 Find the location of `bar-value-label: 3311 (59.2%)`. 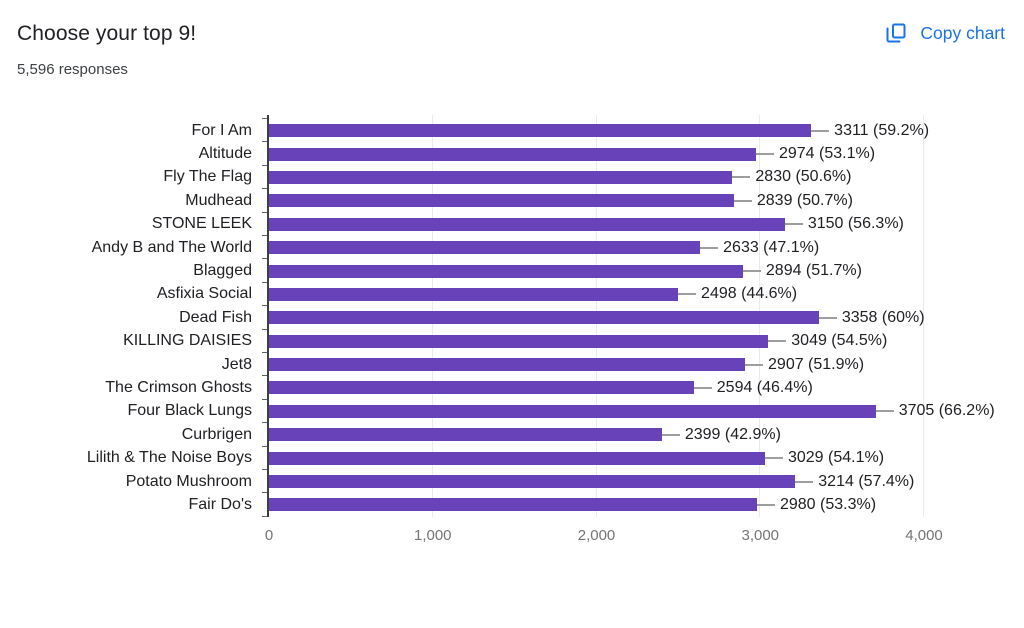

bar-value-label: 3311 (59.2%) is located at coordinates (882, 130).